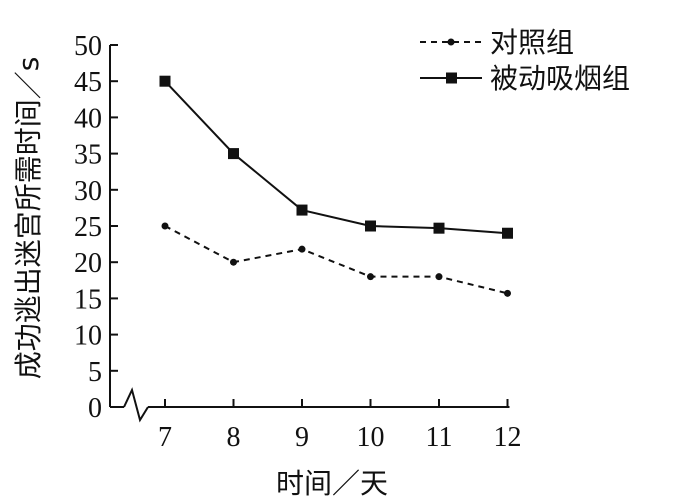 This screenshot has height=503, width=677. What do you see at coordinates (439, 437) in the screenshot?
I see `x-tick-label: 11` at bounding box center [439, 437].